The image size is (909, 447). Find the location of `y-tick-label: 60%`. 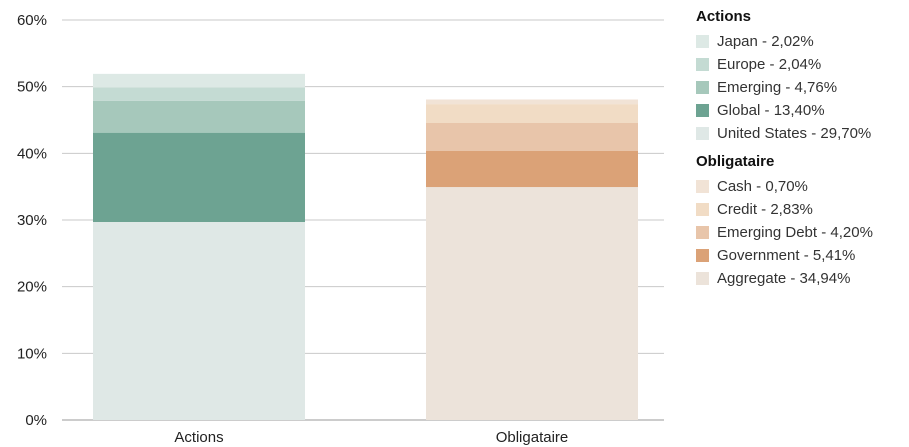

y-tick-label: 60% is located at coordinates (32, 20).